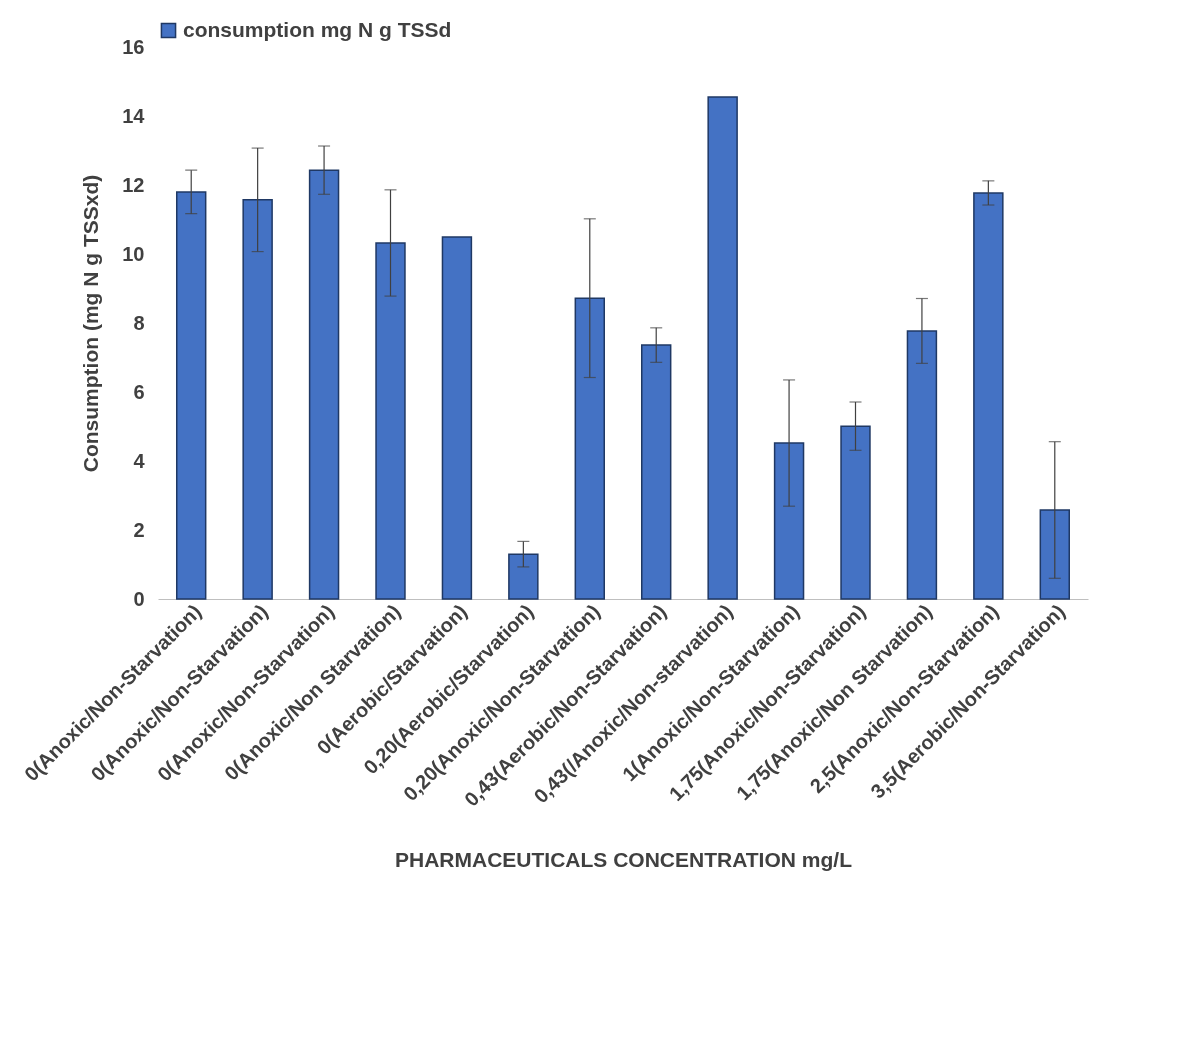 Image resolution: width=1186 pixels, height=1052 pixels. Describe the element at coordinates (317, 29) in the screenshot. I see `legend-label: consumption mg N g TSSd` at that location.